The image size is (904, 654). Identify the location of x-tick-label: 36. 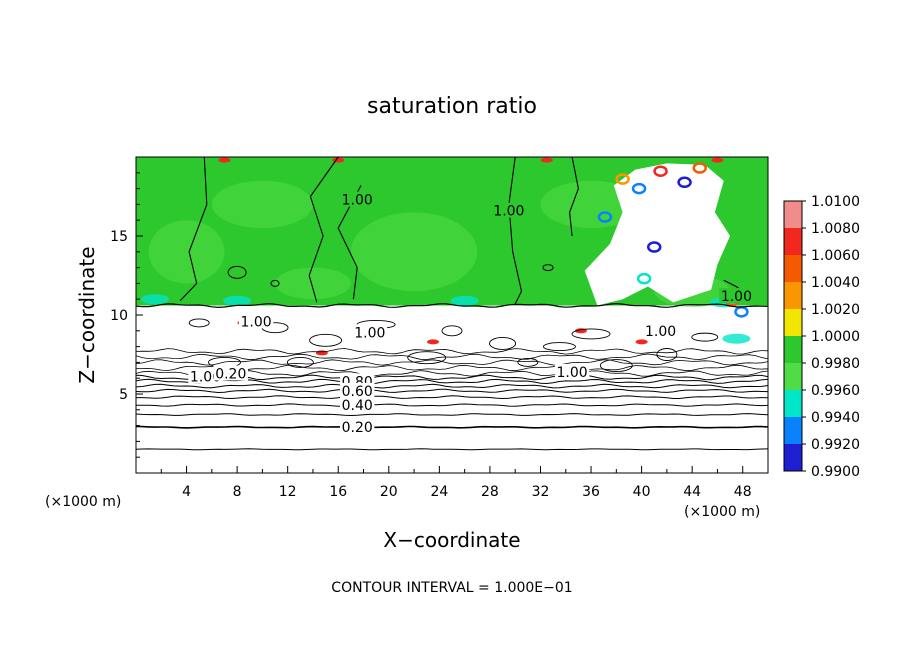
(591, 492).